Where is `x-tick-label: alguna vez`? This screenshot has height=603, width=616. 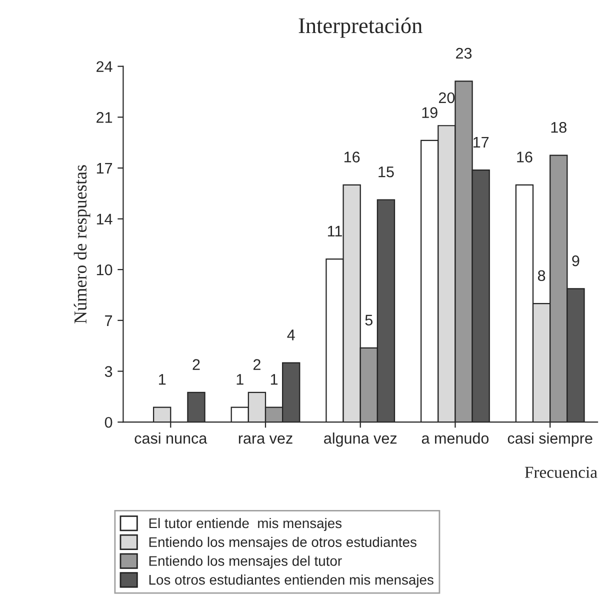
x-tick-label: alguna vez is located at coordinates (360, 439).